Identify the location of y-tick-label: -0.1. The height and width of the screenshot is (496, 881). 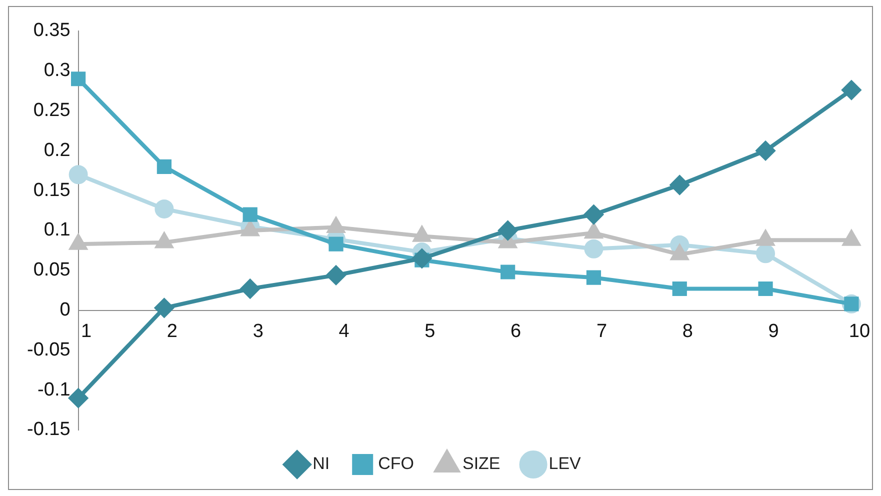
(54, 389).